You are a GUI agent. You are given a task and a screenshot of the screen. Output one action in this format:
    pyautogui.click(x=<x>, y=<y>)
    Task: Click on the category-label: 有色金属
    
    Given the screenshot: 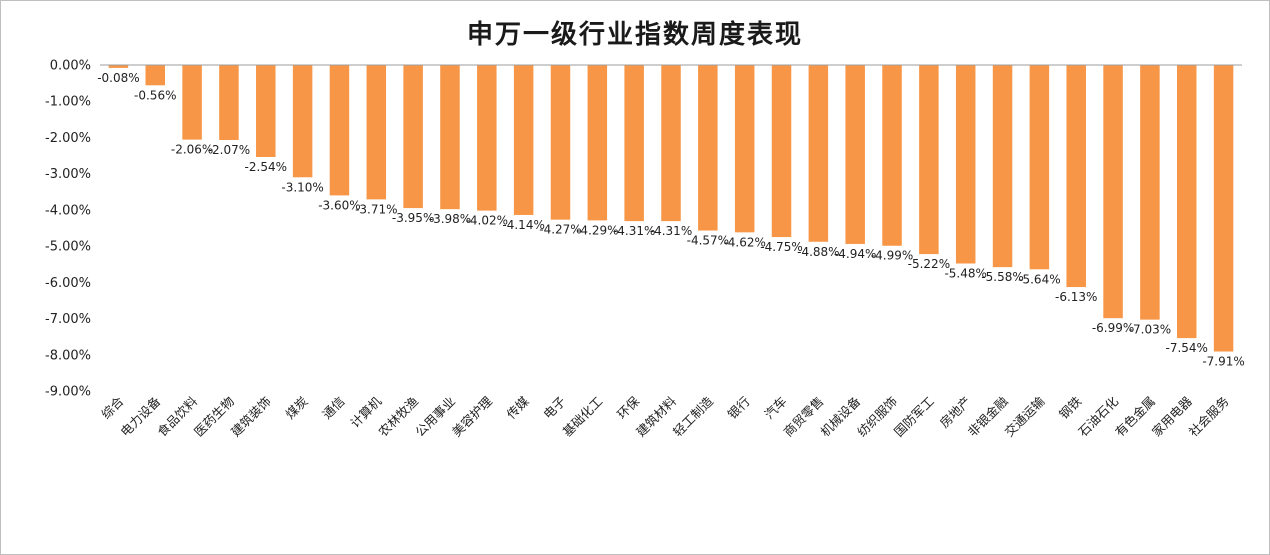 What is the action you would take?
    pyautogui.click(x=1135, y=417)
    